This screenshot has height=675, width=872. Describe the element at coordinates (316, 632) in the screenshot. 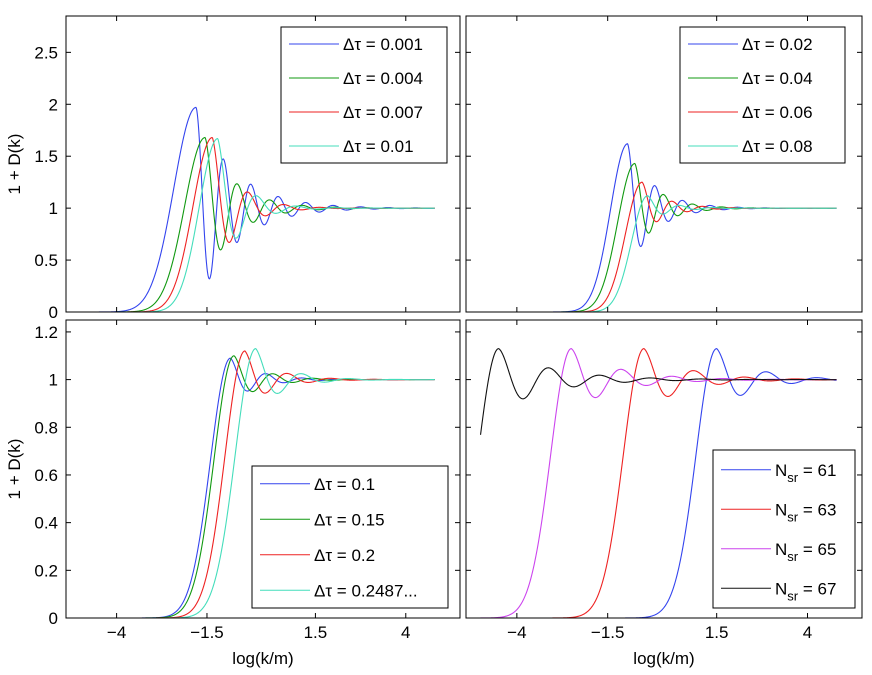

I see `x-tick-label-bl-2: 1.5` at that location.